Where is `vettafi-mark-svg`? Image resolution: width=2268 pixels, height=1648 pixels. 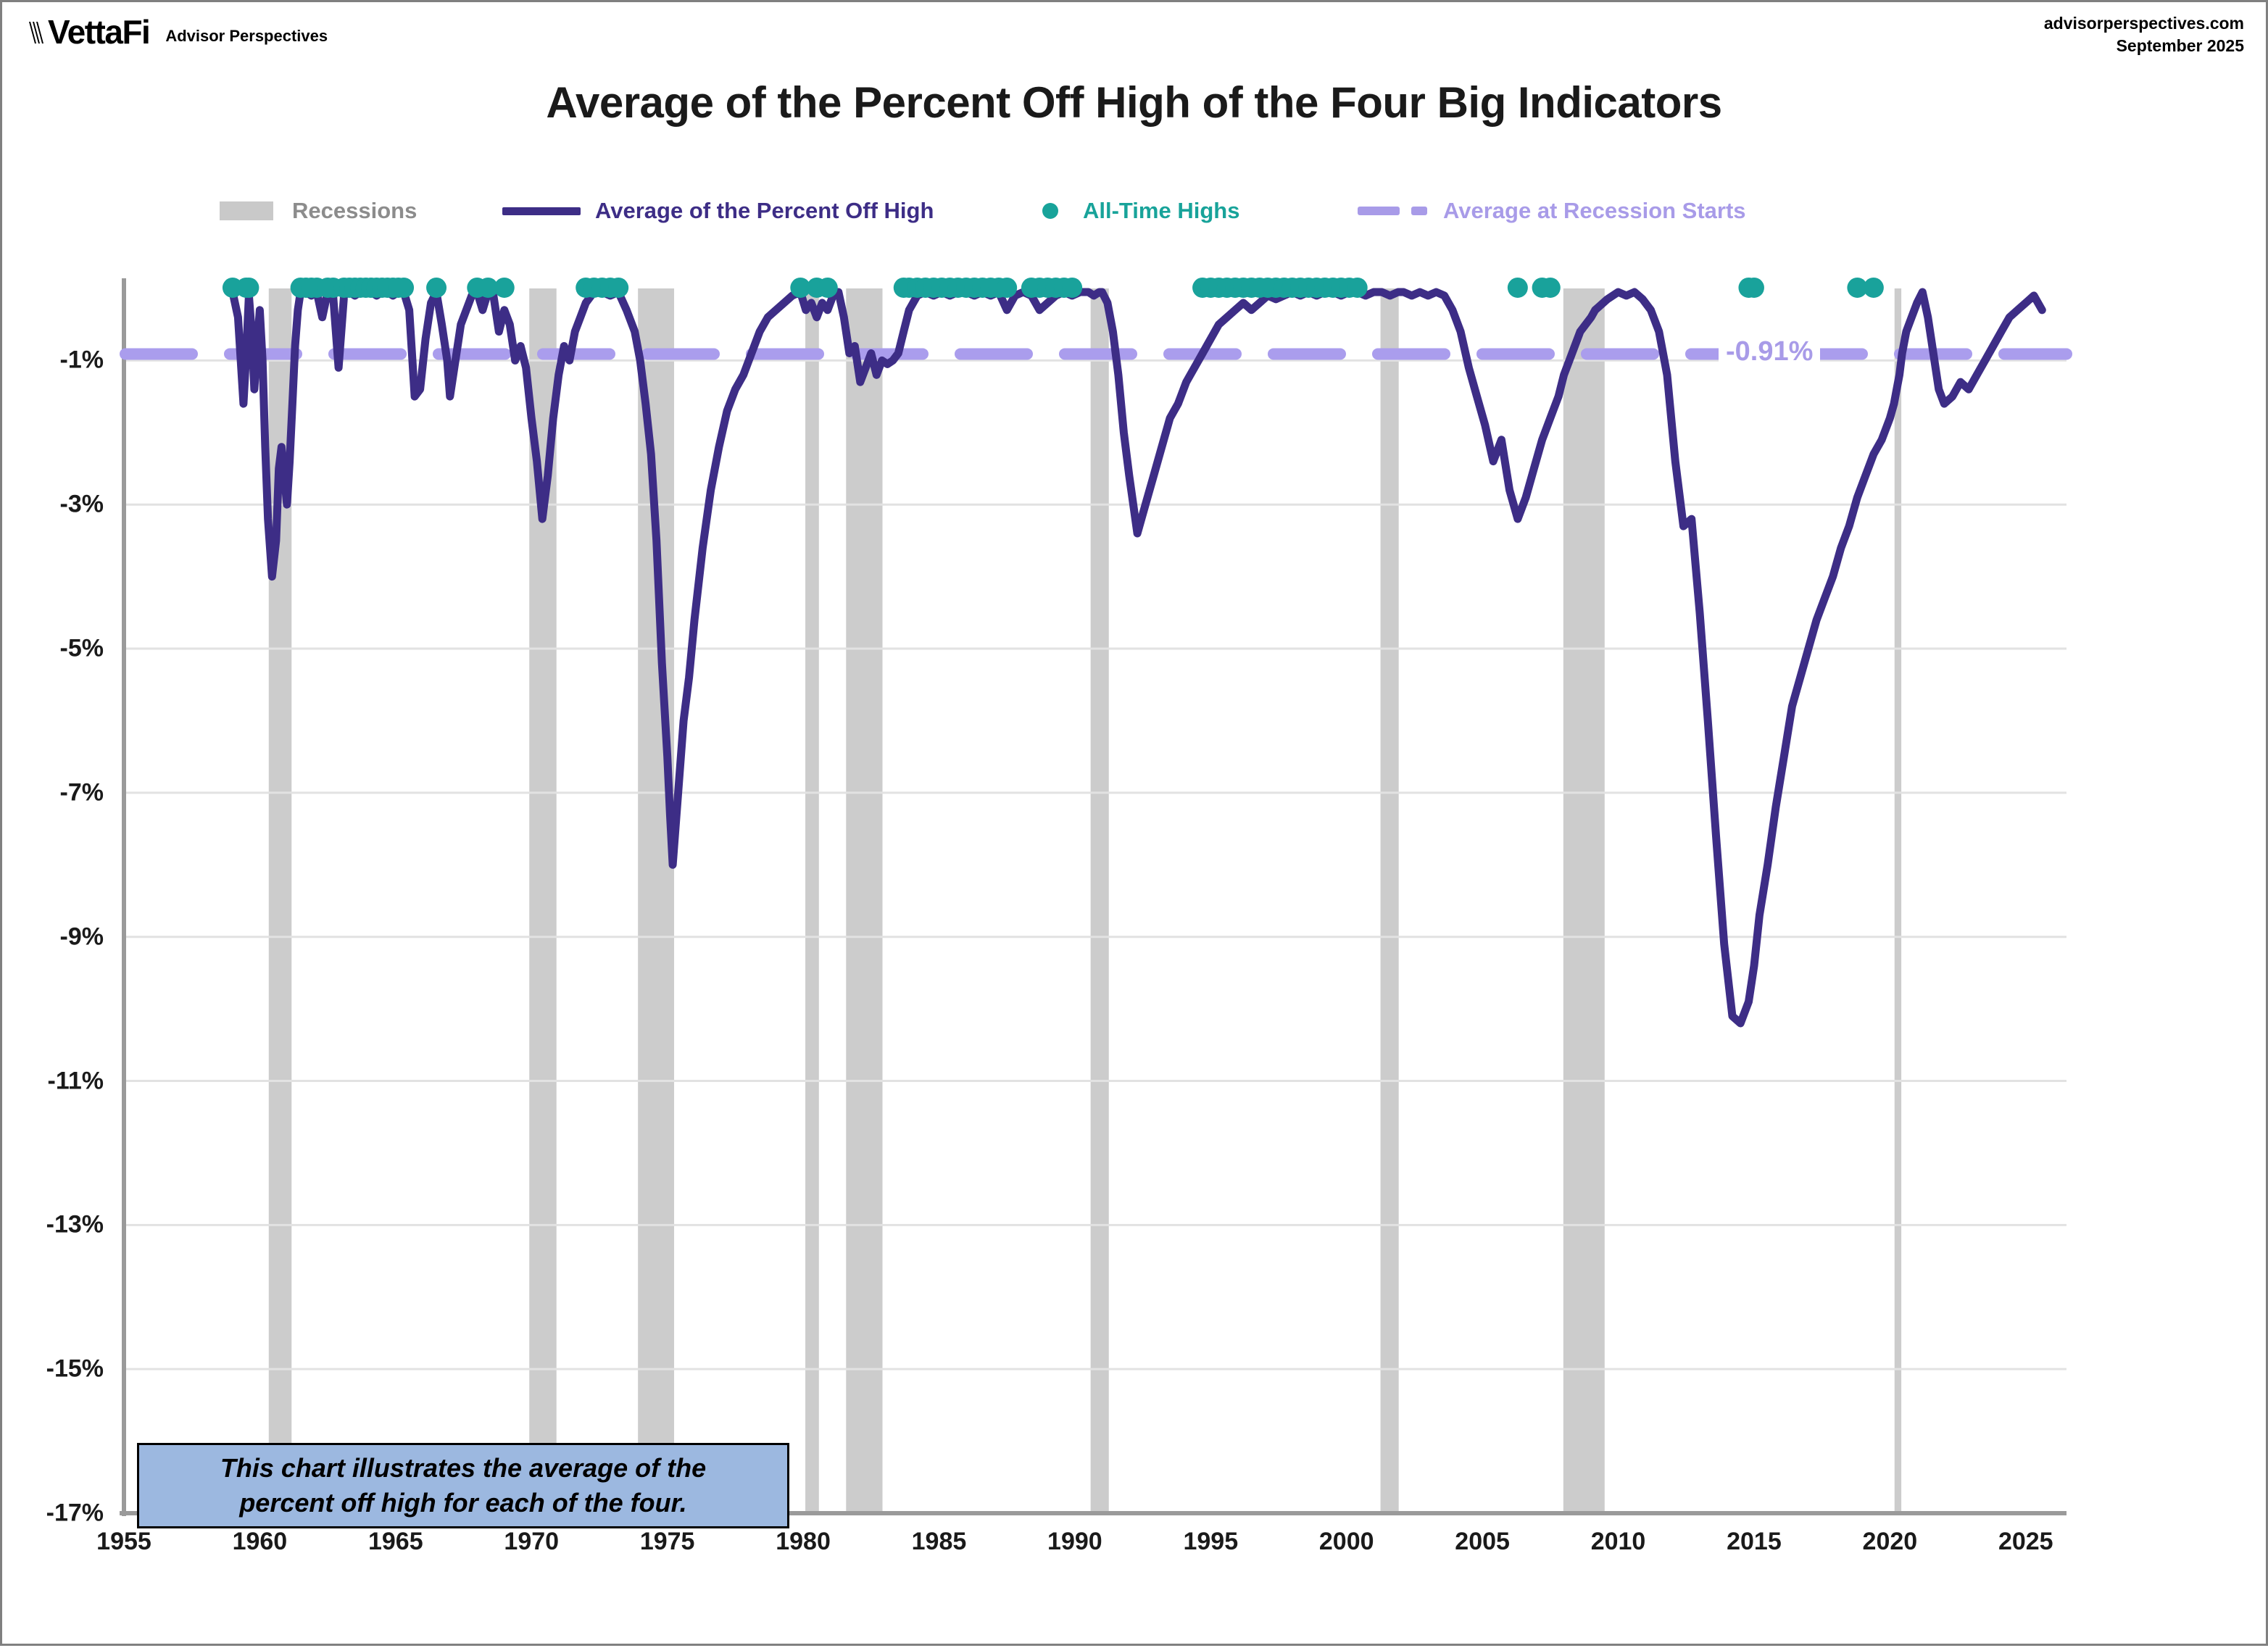 vettafi-mark-svg is located at coordinates (36, 32).